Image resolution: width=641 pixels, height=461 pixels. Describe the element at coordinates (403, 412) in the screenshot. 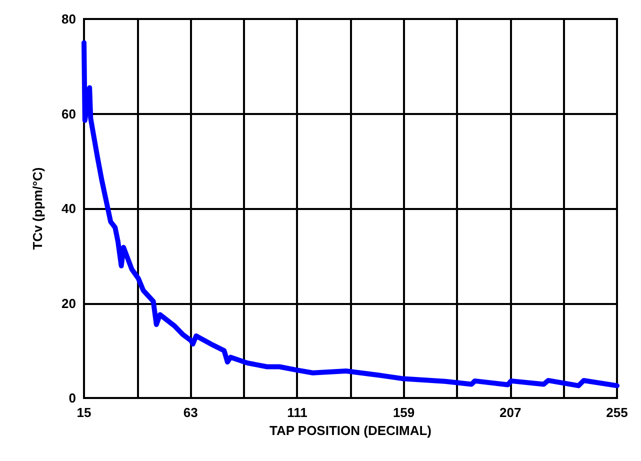

I see `x-tick-label: 159` at that location.